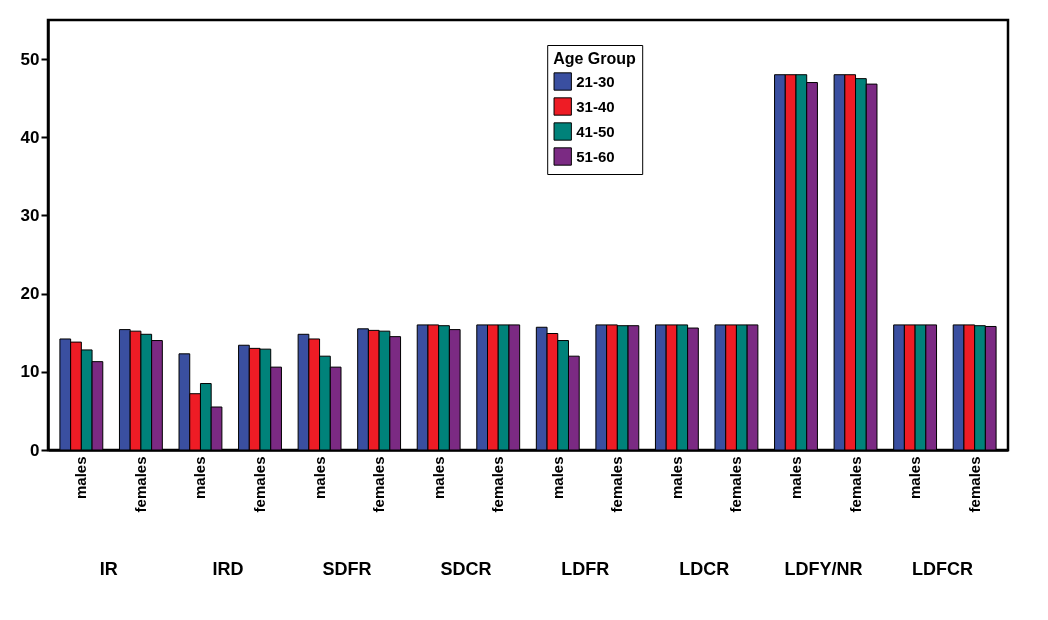 Image resolution: width=1048 pixels, height=620 pixels. I want to click on y-tick-label: 10, so click(30, 372).